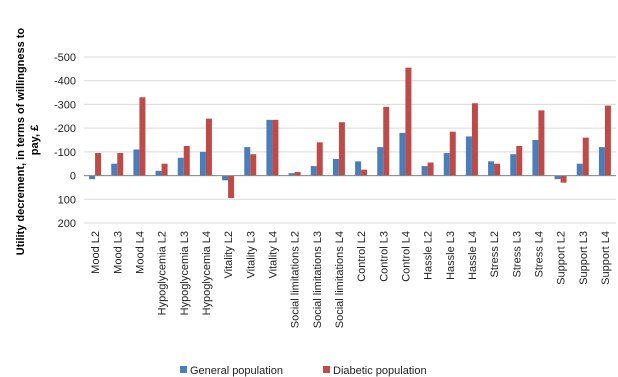 The width and height of the screenshot is (618, 377). What do you see at coordinates (584, 258) in the screenshot?
I see `x-tick-label: Support L3` at bounding box center [584, 258].